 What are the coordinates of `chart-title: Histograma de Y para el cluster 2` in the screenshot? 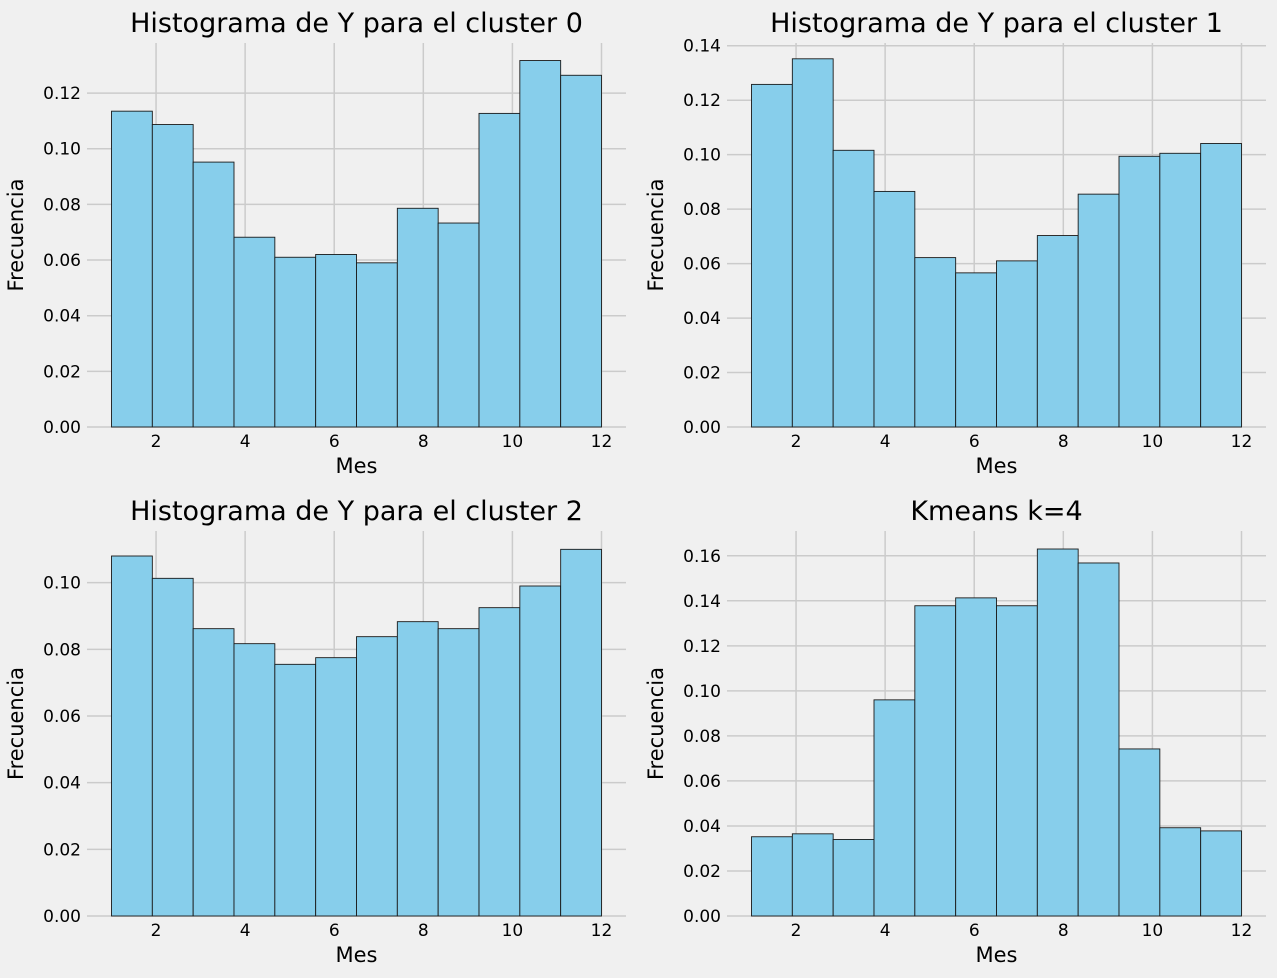 It's located at (356, 511).